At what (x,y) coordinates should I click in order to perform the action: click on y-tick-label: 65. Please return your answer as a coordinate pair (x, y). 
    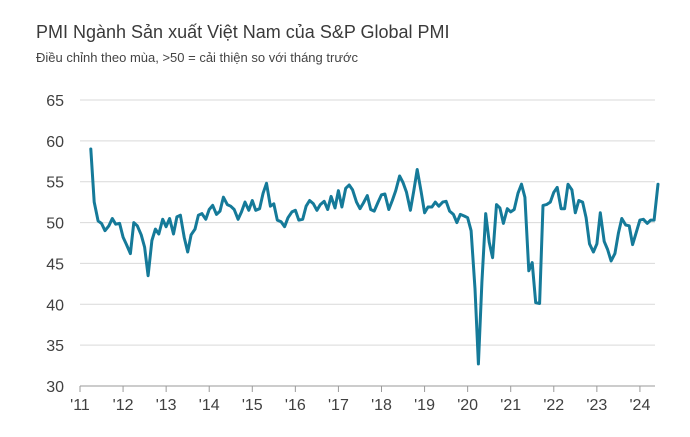
    Looking at the image, I should click on (55, 101).